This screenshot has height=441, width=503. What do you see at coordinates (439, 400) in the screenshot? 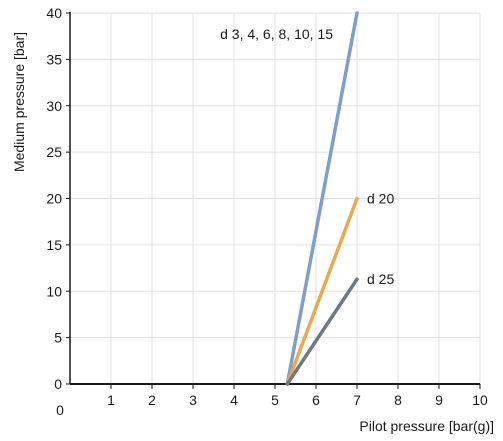
I see `x-tick-label-8: 9` at bounding box center [439, 400].